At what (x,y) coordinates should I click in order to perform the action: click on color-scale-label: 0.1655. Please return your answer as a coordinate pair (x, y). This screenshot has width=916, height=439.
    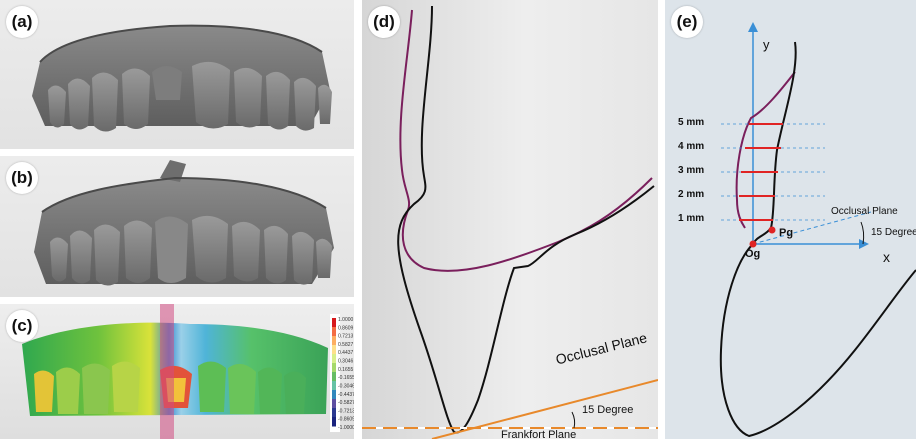
    Looking at the image, I should click on (346, 370).